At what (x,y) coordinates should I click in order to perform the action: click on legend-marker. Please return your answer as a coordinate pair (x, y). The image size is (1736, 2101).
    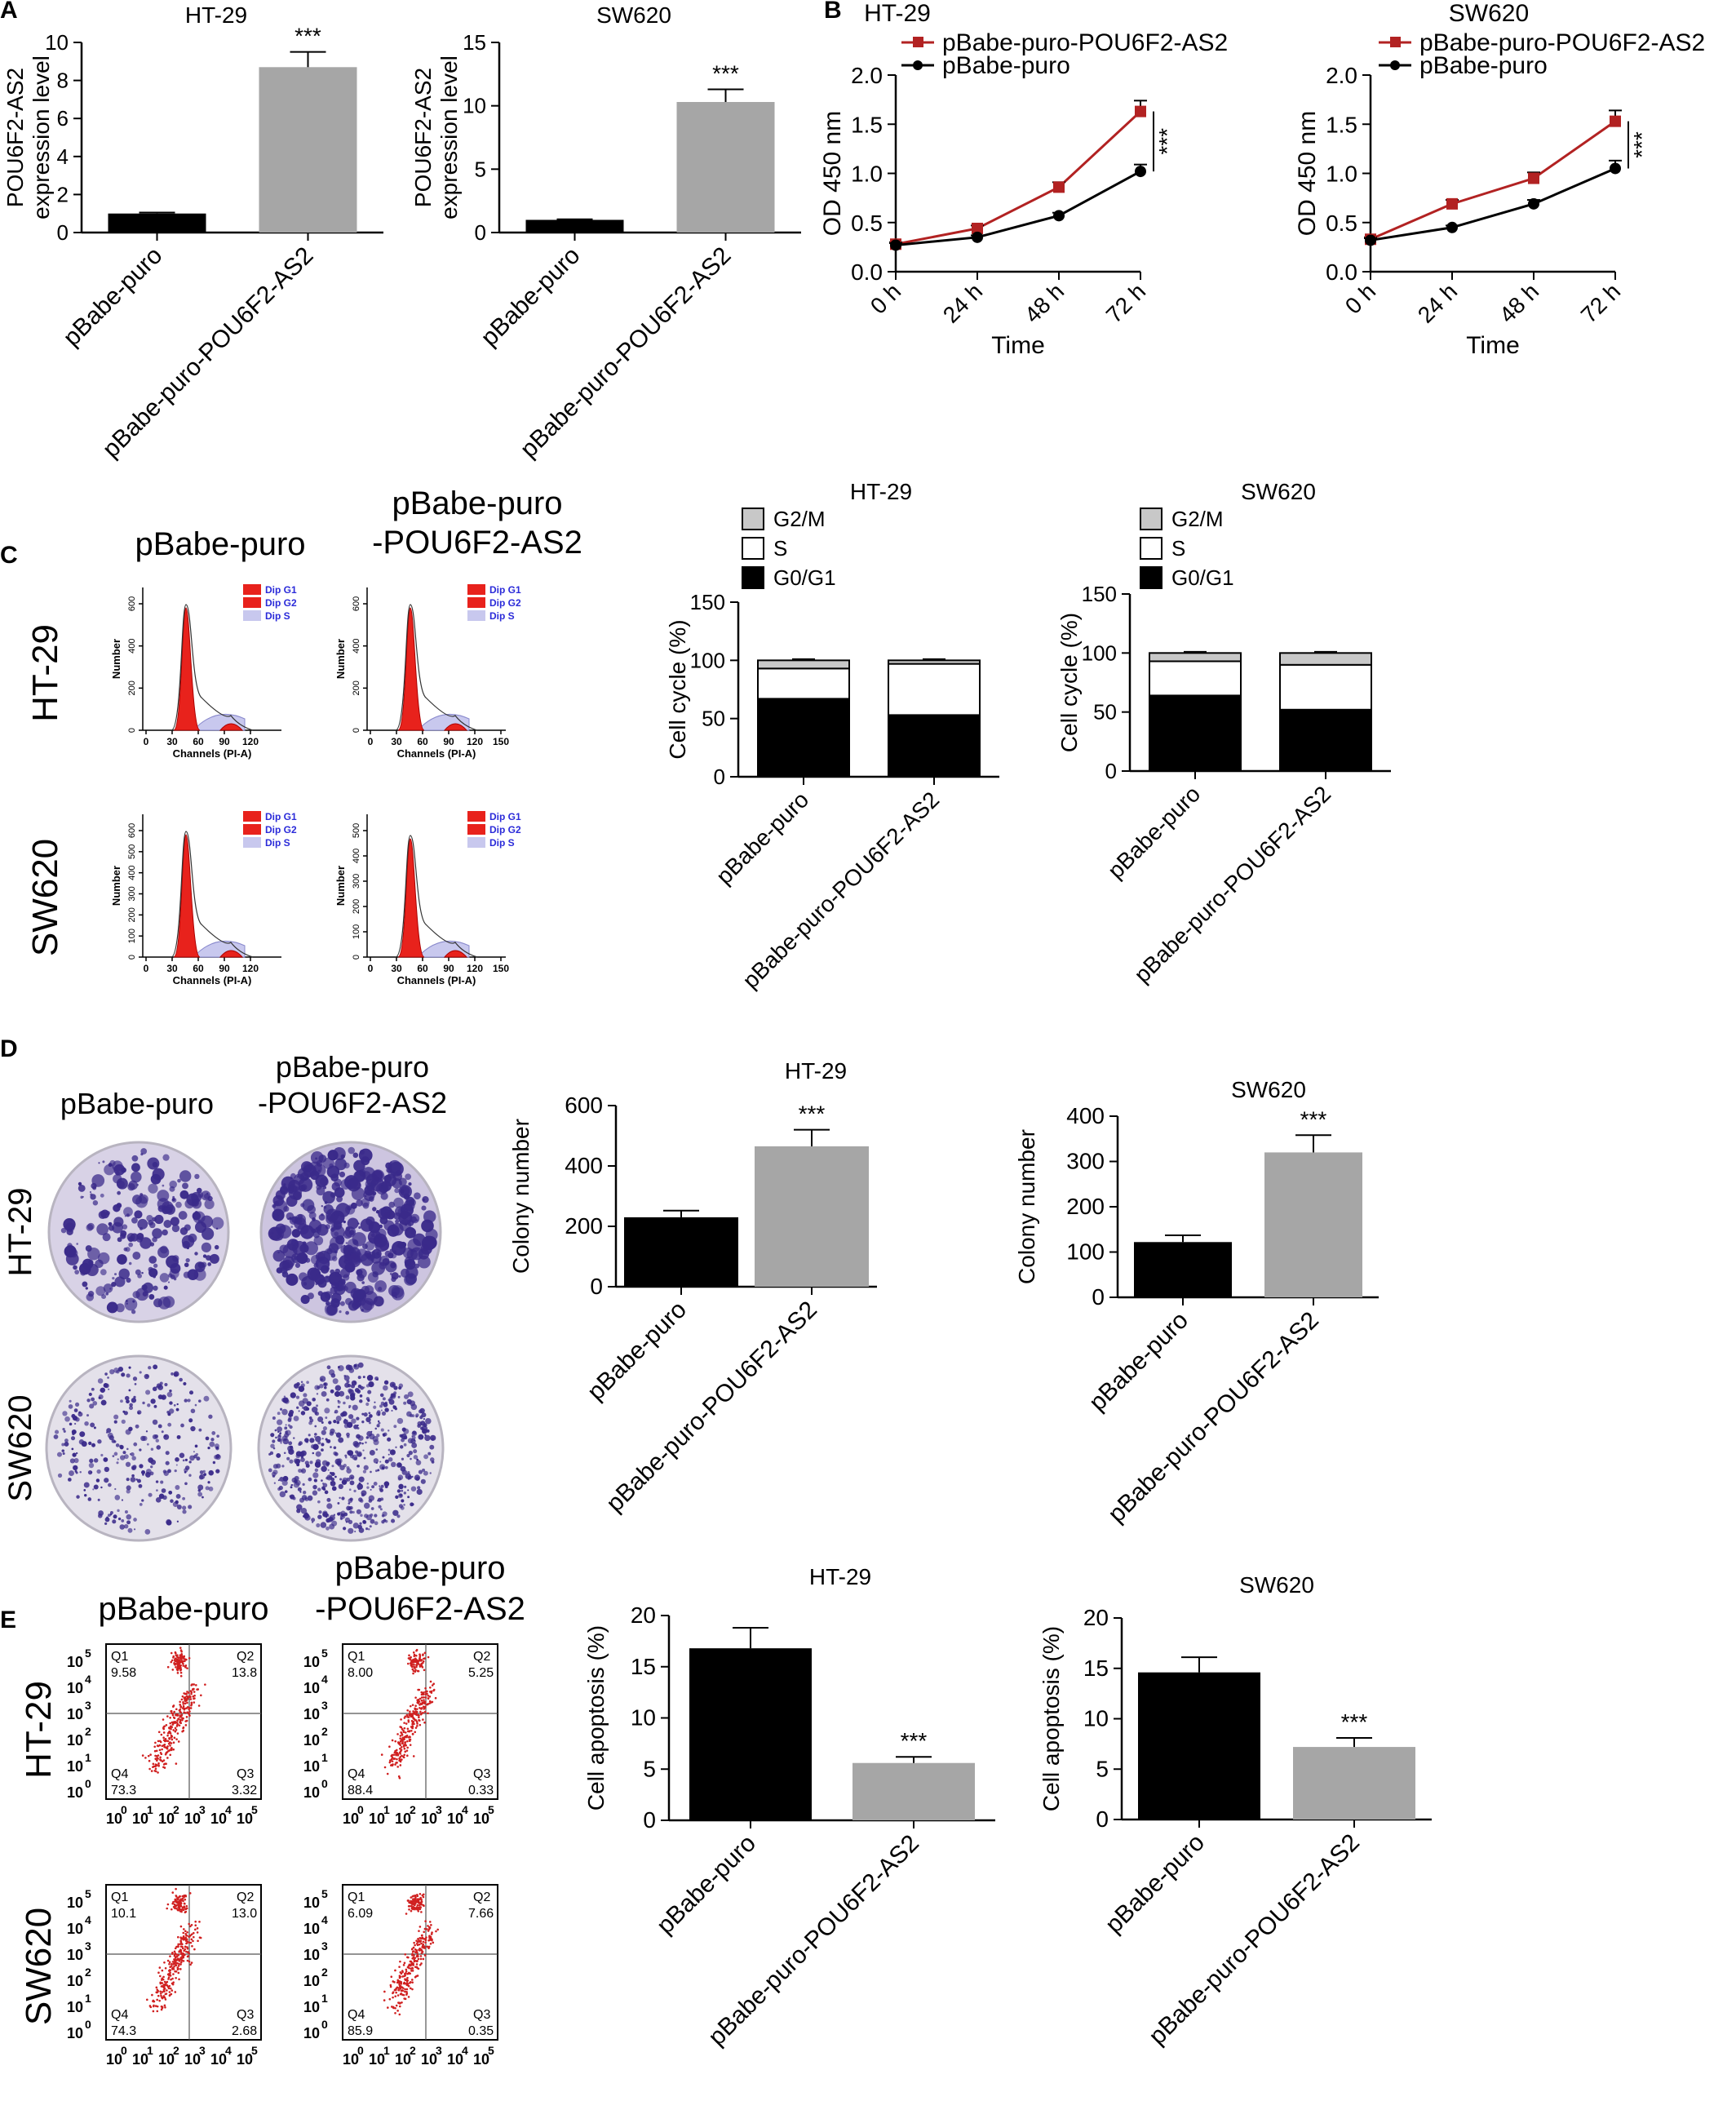
    Looking at the image, I should click on (1395, 42).